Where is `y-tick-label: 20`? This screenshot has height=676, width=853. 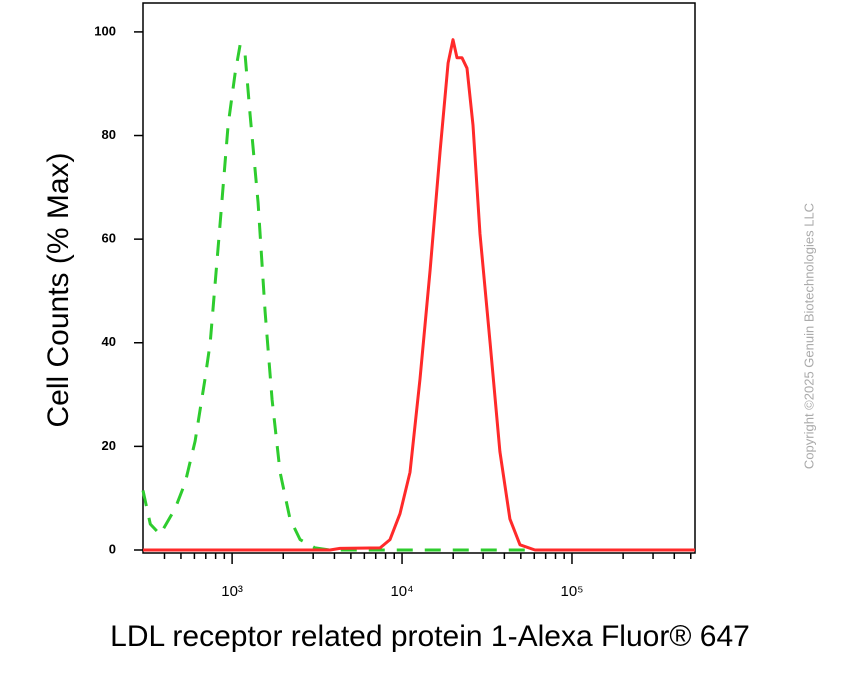
y-tick-label: 20 is located at coordinates (109, 445).